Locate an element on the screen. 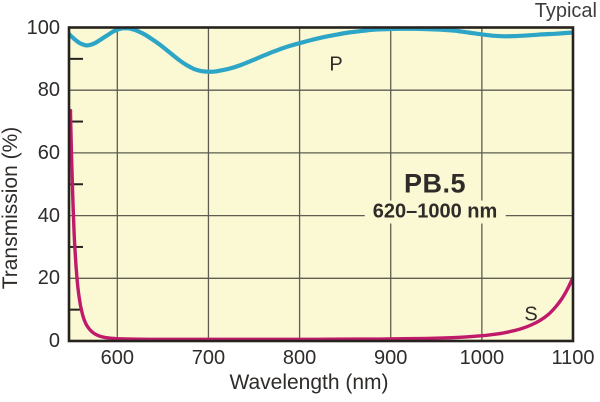  x-axis-title: Wavelength (nm) is located at coordinates (309, 382).